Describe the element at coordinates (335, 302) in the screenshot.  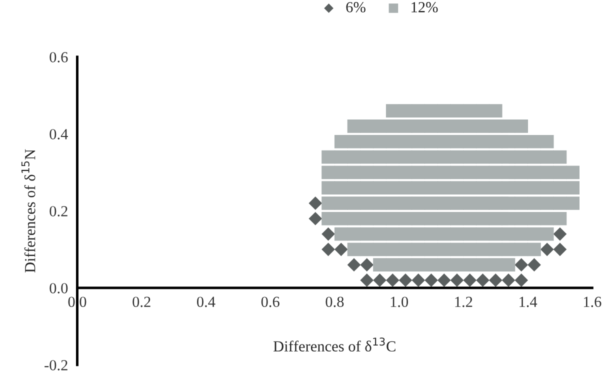
I see `x-tick-label: 0.8` at that location.